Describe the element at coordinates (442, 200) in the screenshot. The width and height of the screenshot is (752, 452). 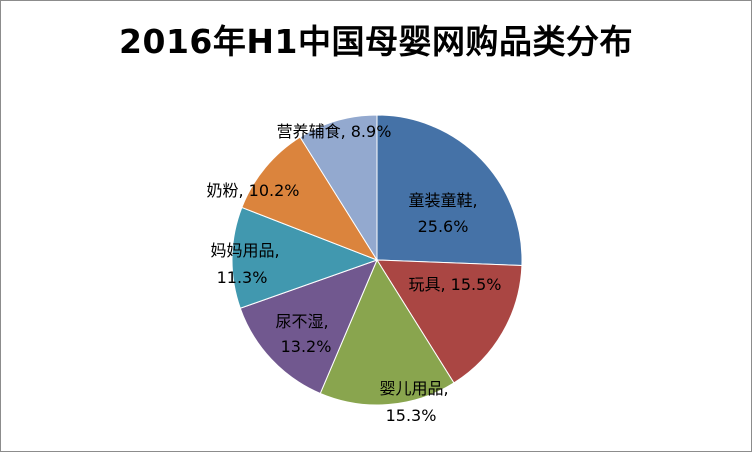
I see `pie-label-1-name: 童装童鞋,` at that location.